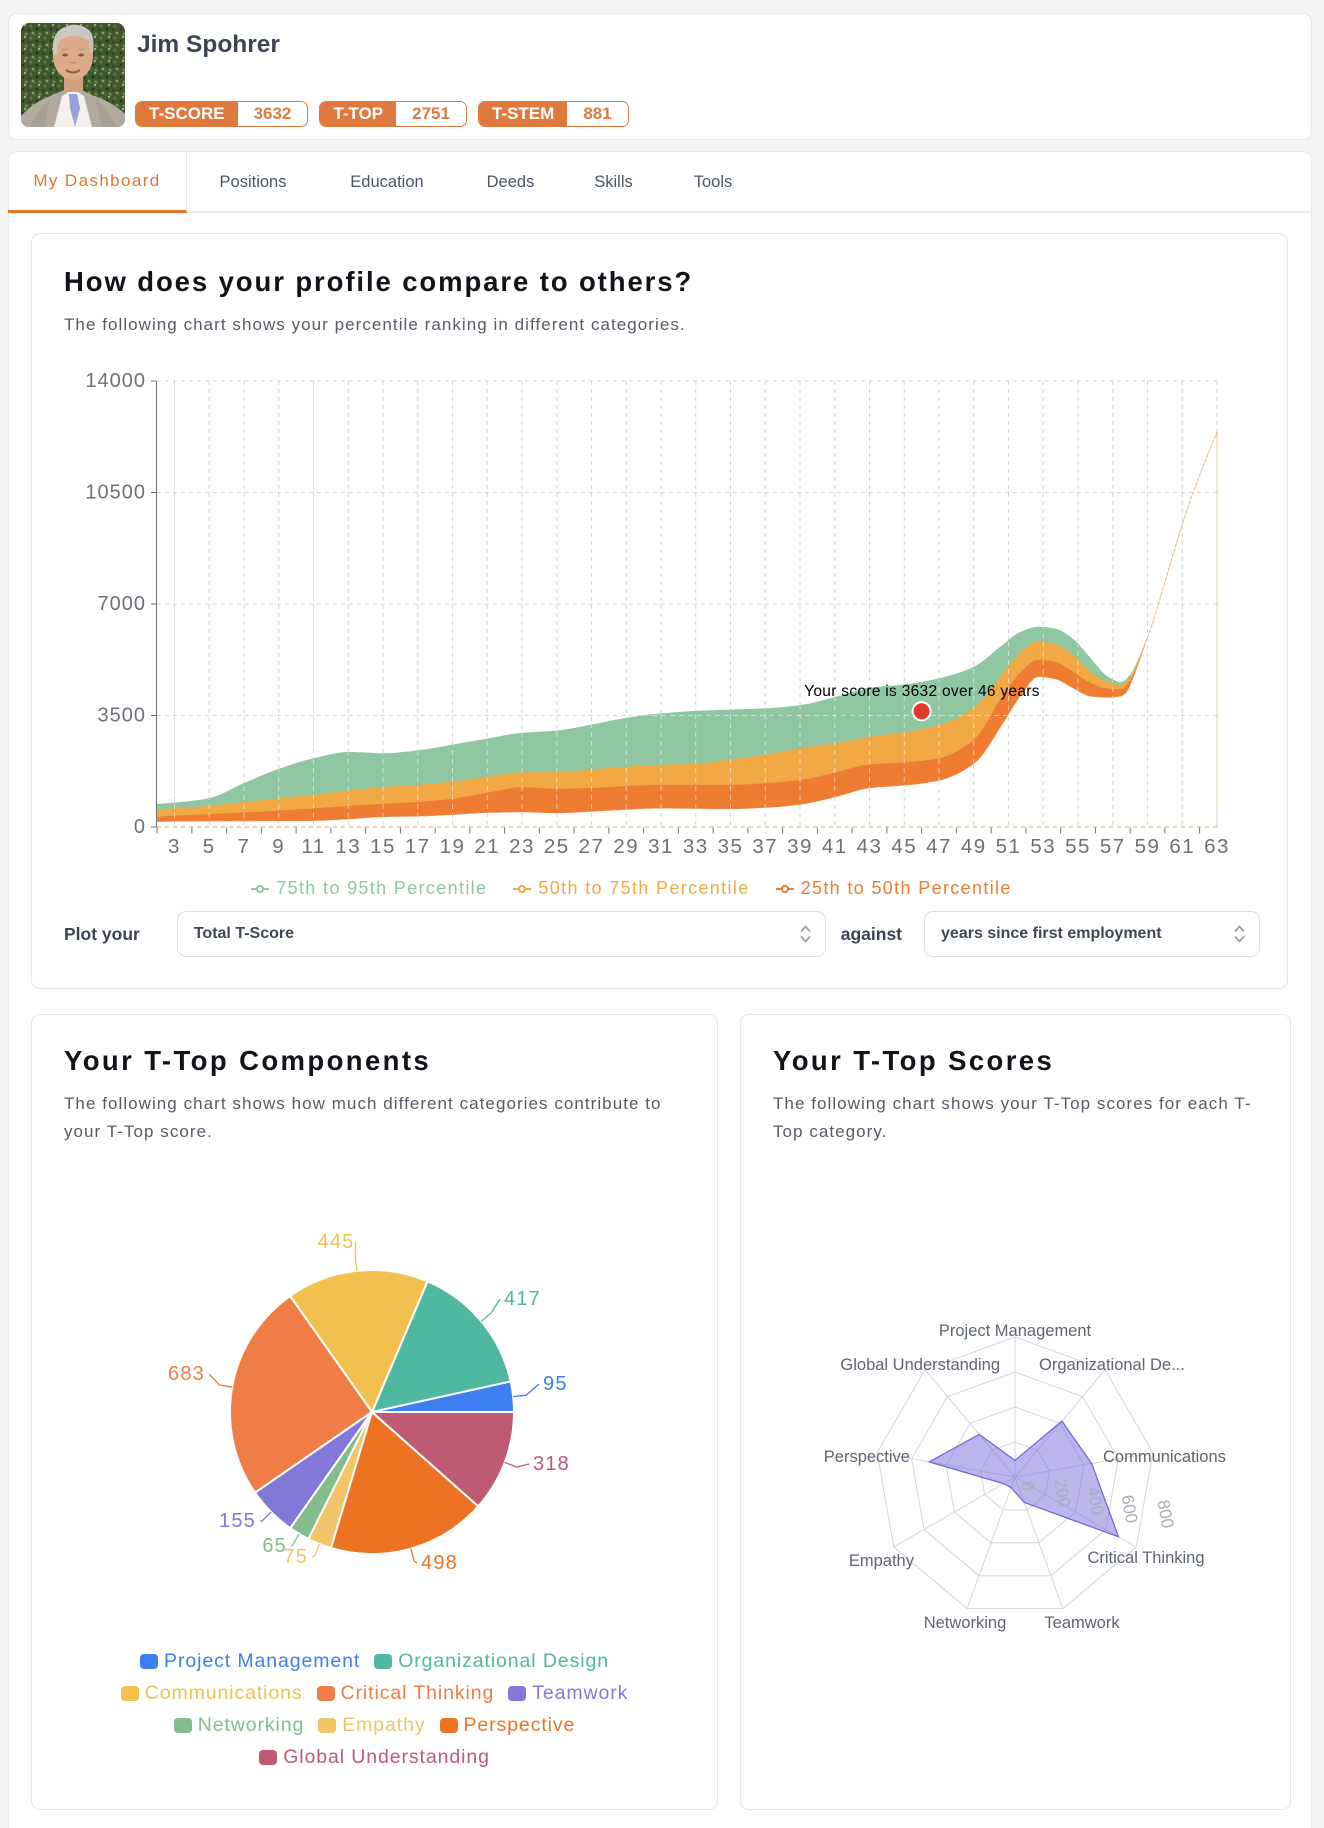  What do you see at coordinates (122, 604) in the screenshot?
I see `svg-text: 7000` at bounding box center [122, 604].